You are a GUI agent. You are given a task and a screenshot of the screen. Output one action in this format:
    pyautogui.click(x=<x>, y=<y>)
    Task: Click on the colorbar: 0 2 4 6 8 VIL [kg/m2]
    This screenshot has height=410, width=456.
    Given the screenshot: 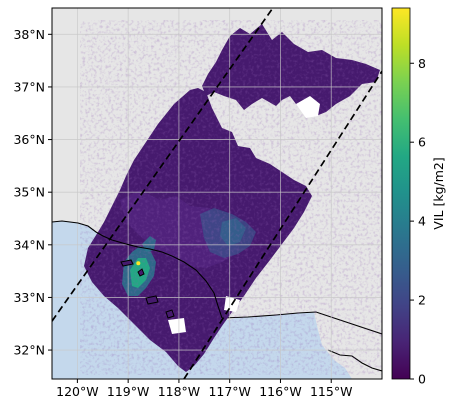 What is the action you would take?
    pyautogui.click(x=418, y=197)
    